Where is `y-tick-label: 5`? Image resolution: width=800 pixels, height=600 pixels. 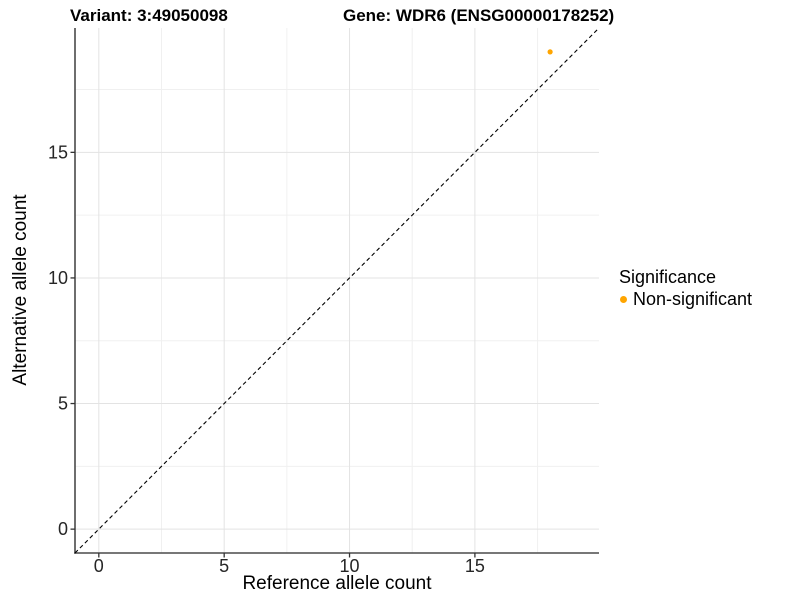 y-tick-label: 5 is located at coordinates (63, 404).